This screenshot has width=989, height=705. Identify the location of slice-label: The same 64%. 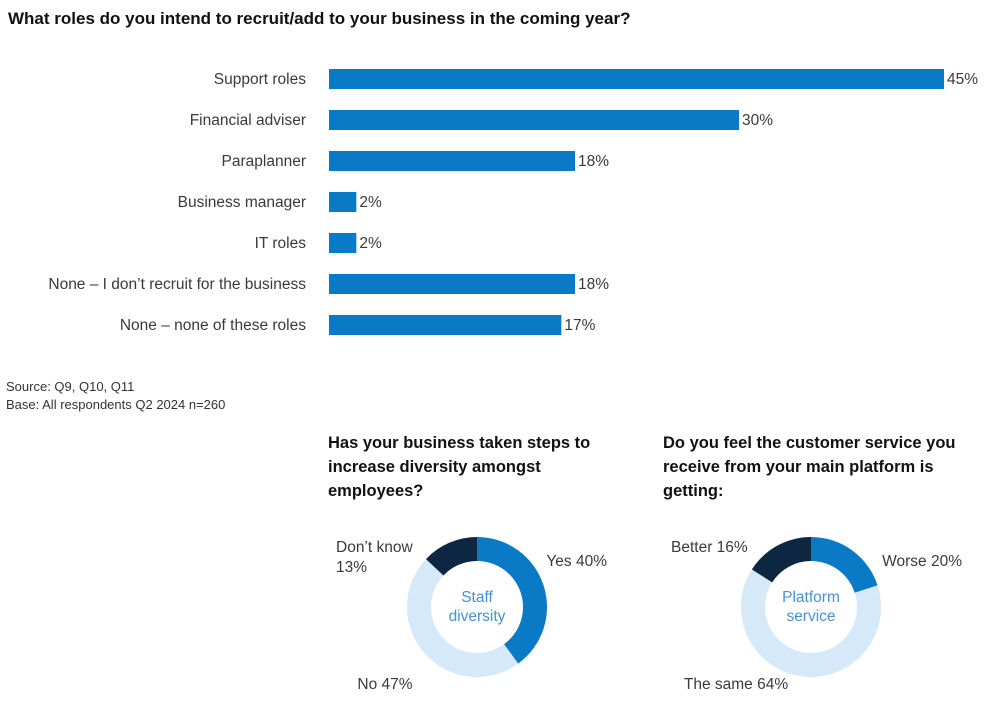
(736, 684).